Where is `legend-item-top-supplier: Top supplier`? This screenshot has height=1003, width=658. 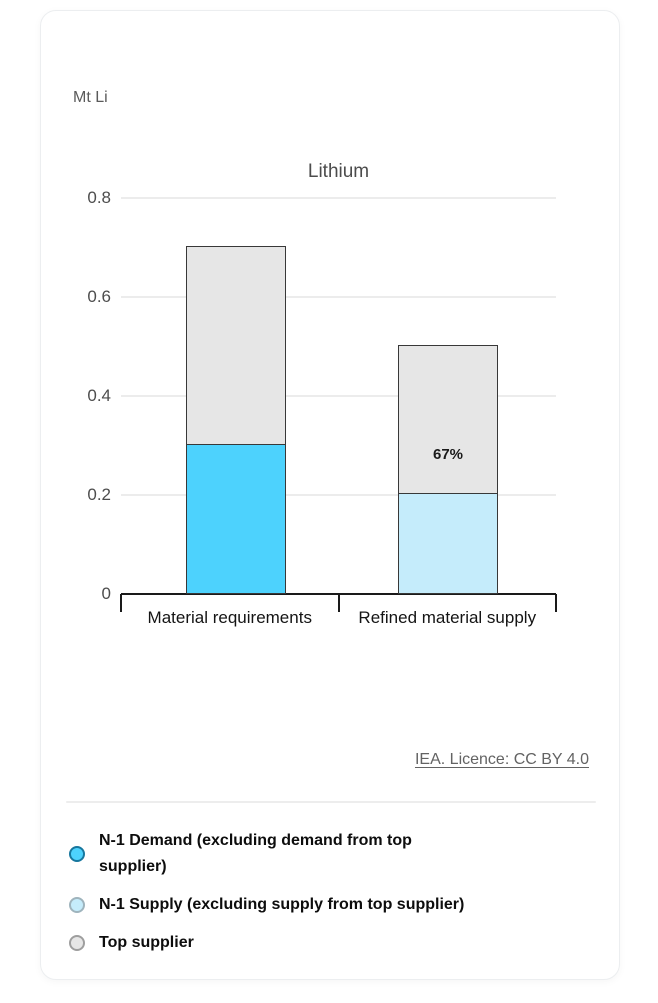
legend-item-top-supplier: Top supplier is located at coordinates (334, 943).